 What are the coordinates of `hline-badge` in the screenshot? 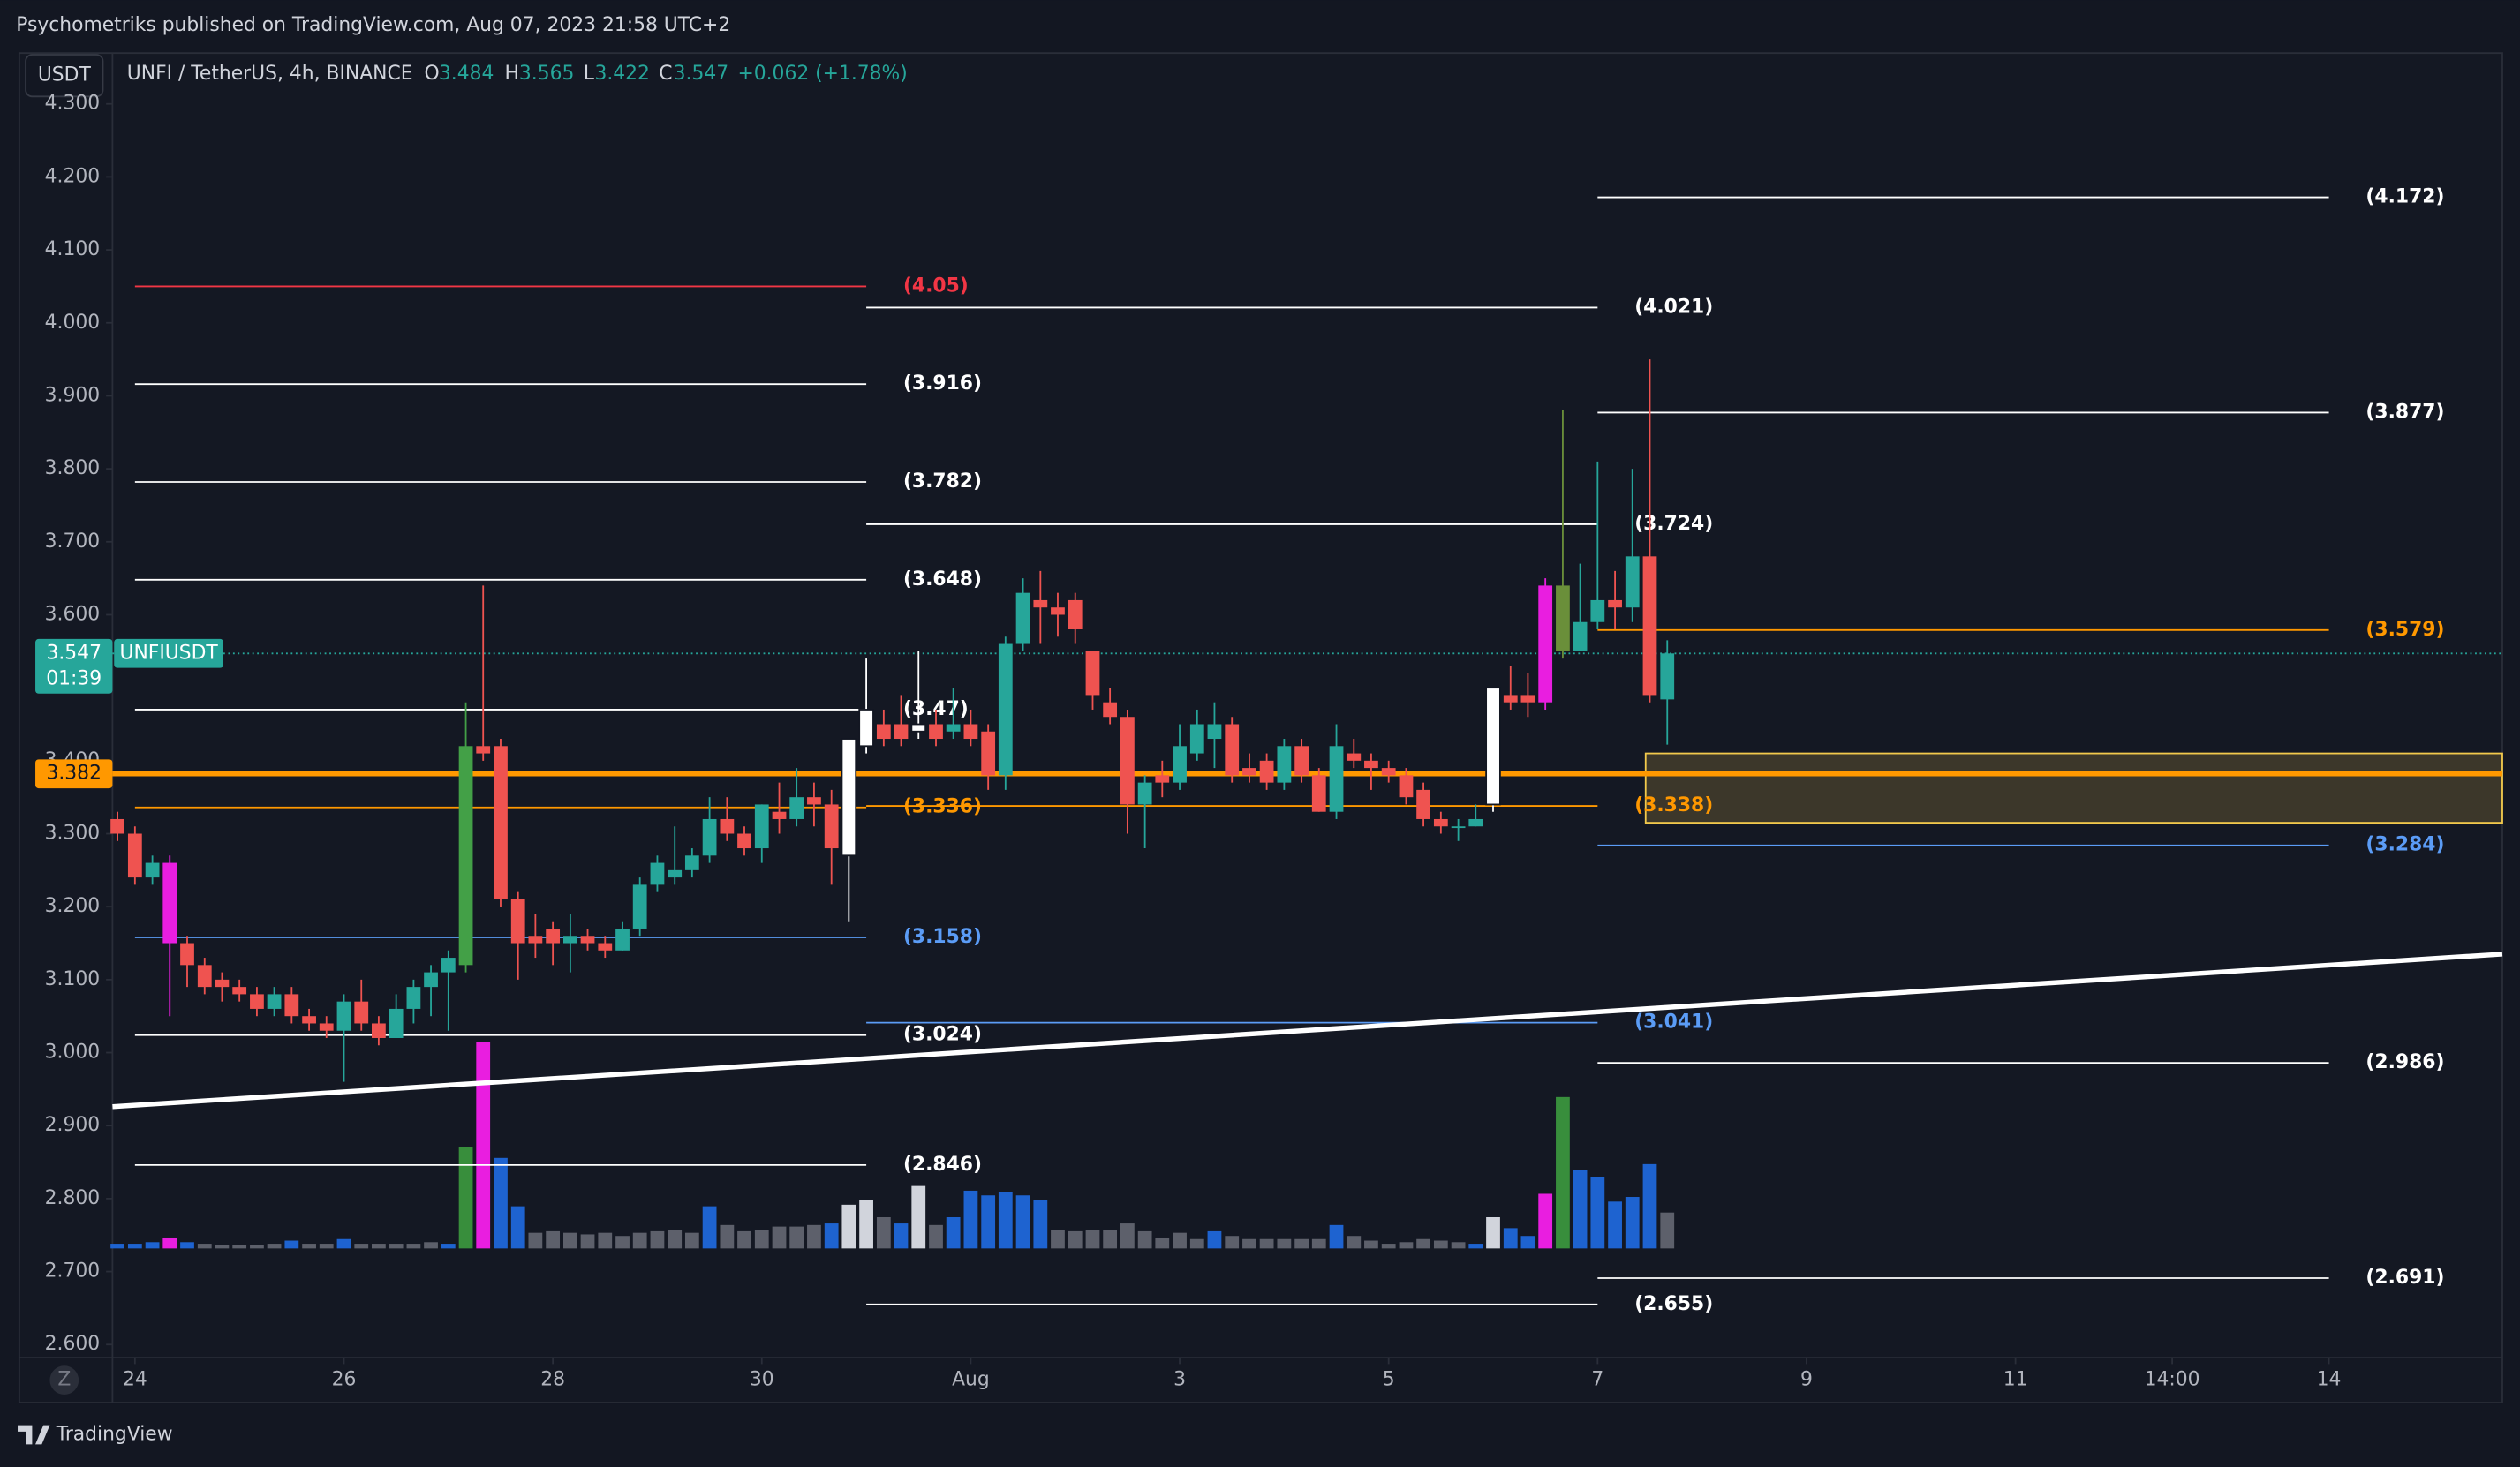 It's located at (74, 774).